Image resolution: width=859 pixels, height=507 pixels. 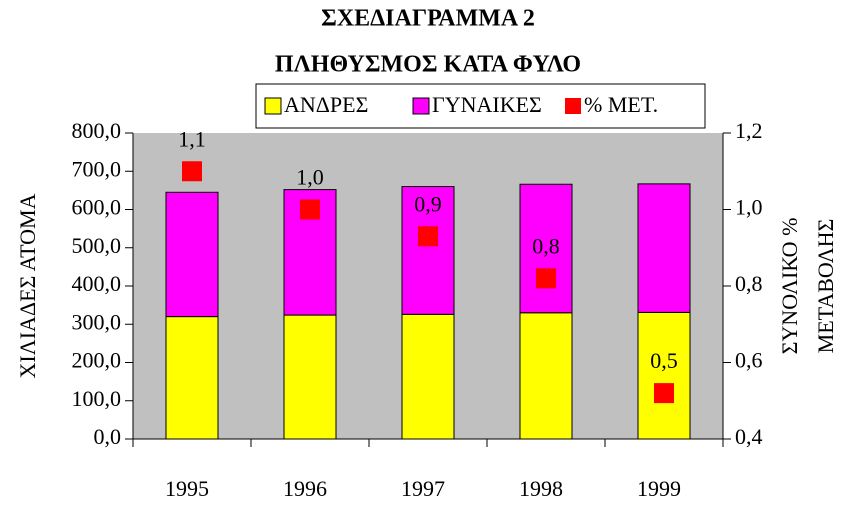 What do you see at coordinates (428, 19) in the screenshot?
I see `chart-title: ΣΧΕΔΙΑΓΡΑΜΜΑ 2` at bounding box center [428, 19].